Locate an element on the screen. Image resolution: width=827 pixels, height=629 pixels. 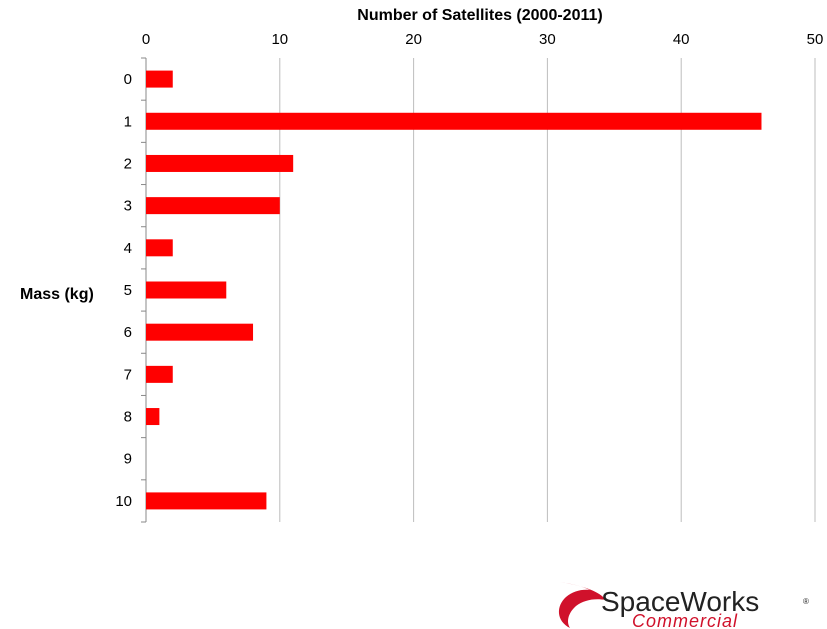
y-tick-label: 2 is located at coordinates (128, 163).